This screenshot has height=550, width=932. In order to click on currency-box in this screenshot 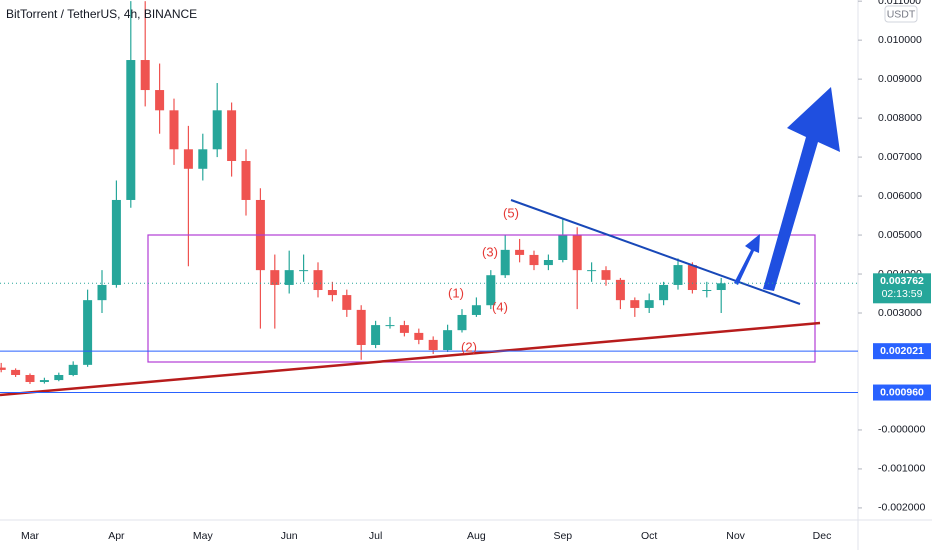, I will do `click(901, 14)`.